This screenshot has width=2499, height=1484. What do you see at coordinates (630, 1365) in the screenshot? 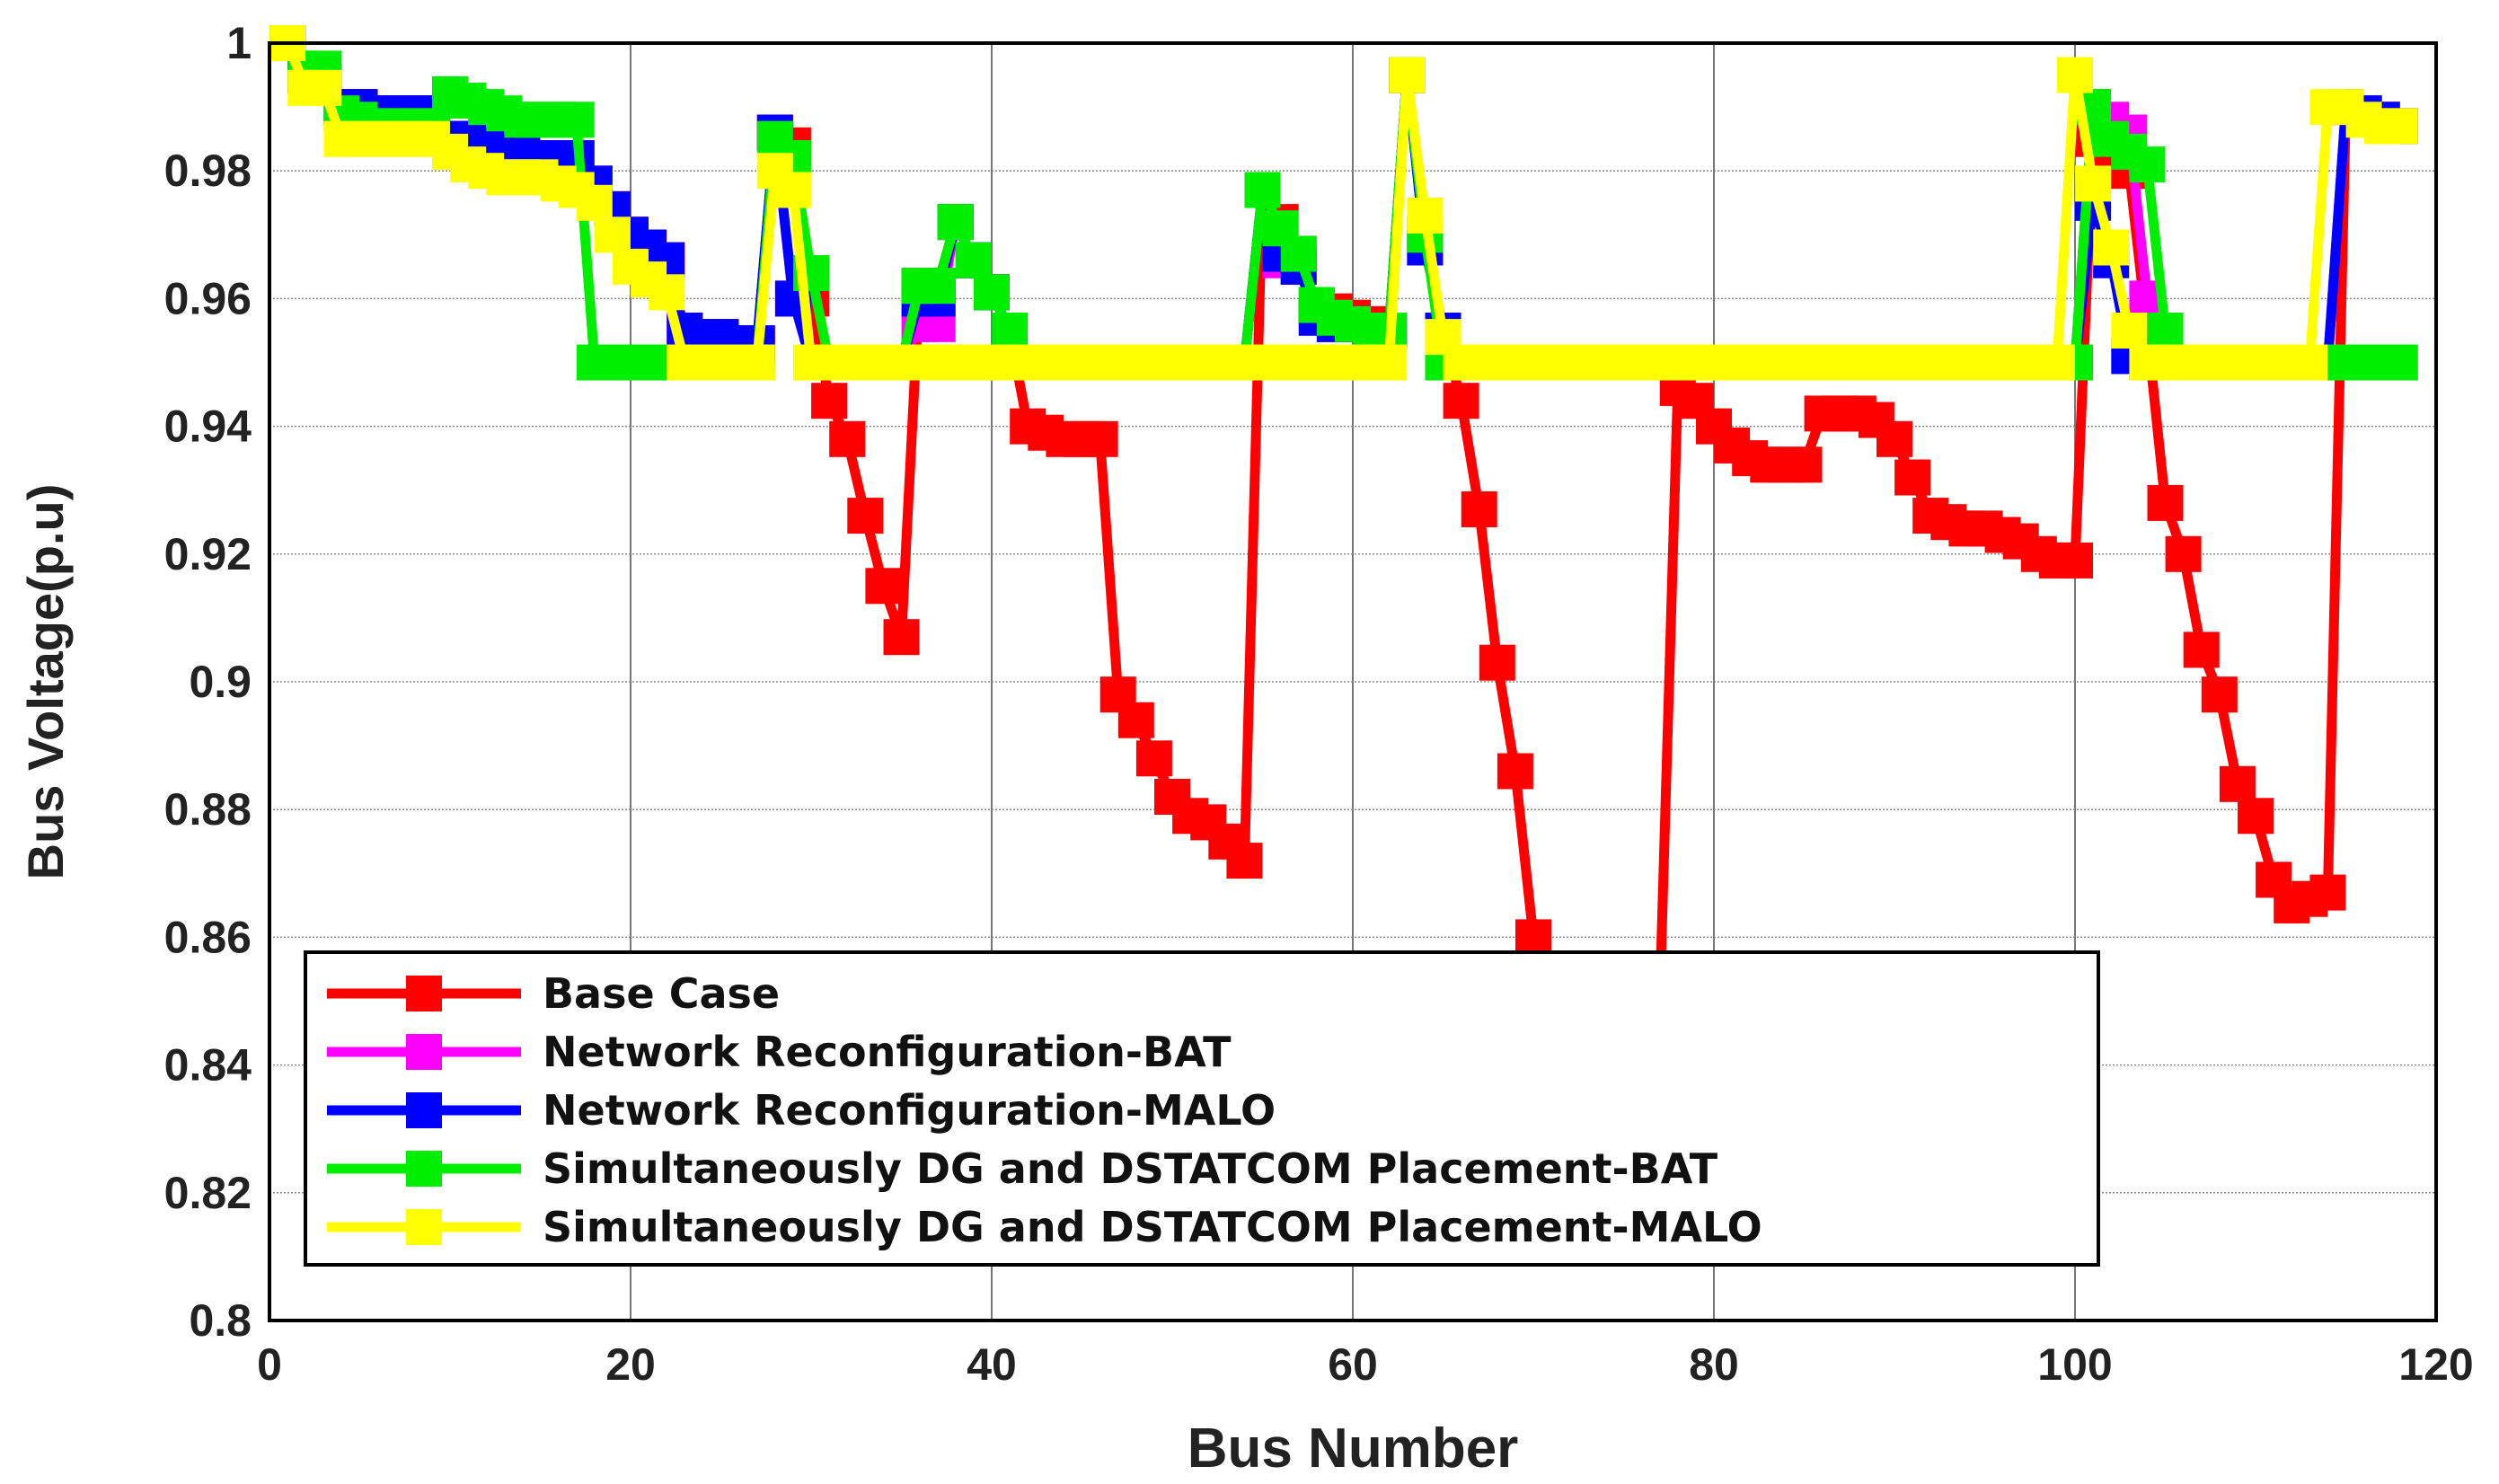
I see `x-tick-label: 20` at bounding box center [630, 1365].